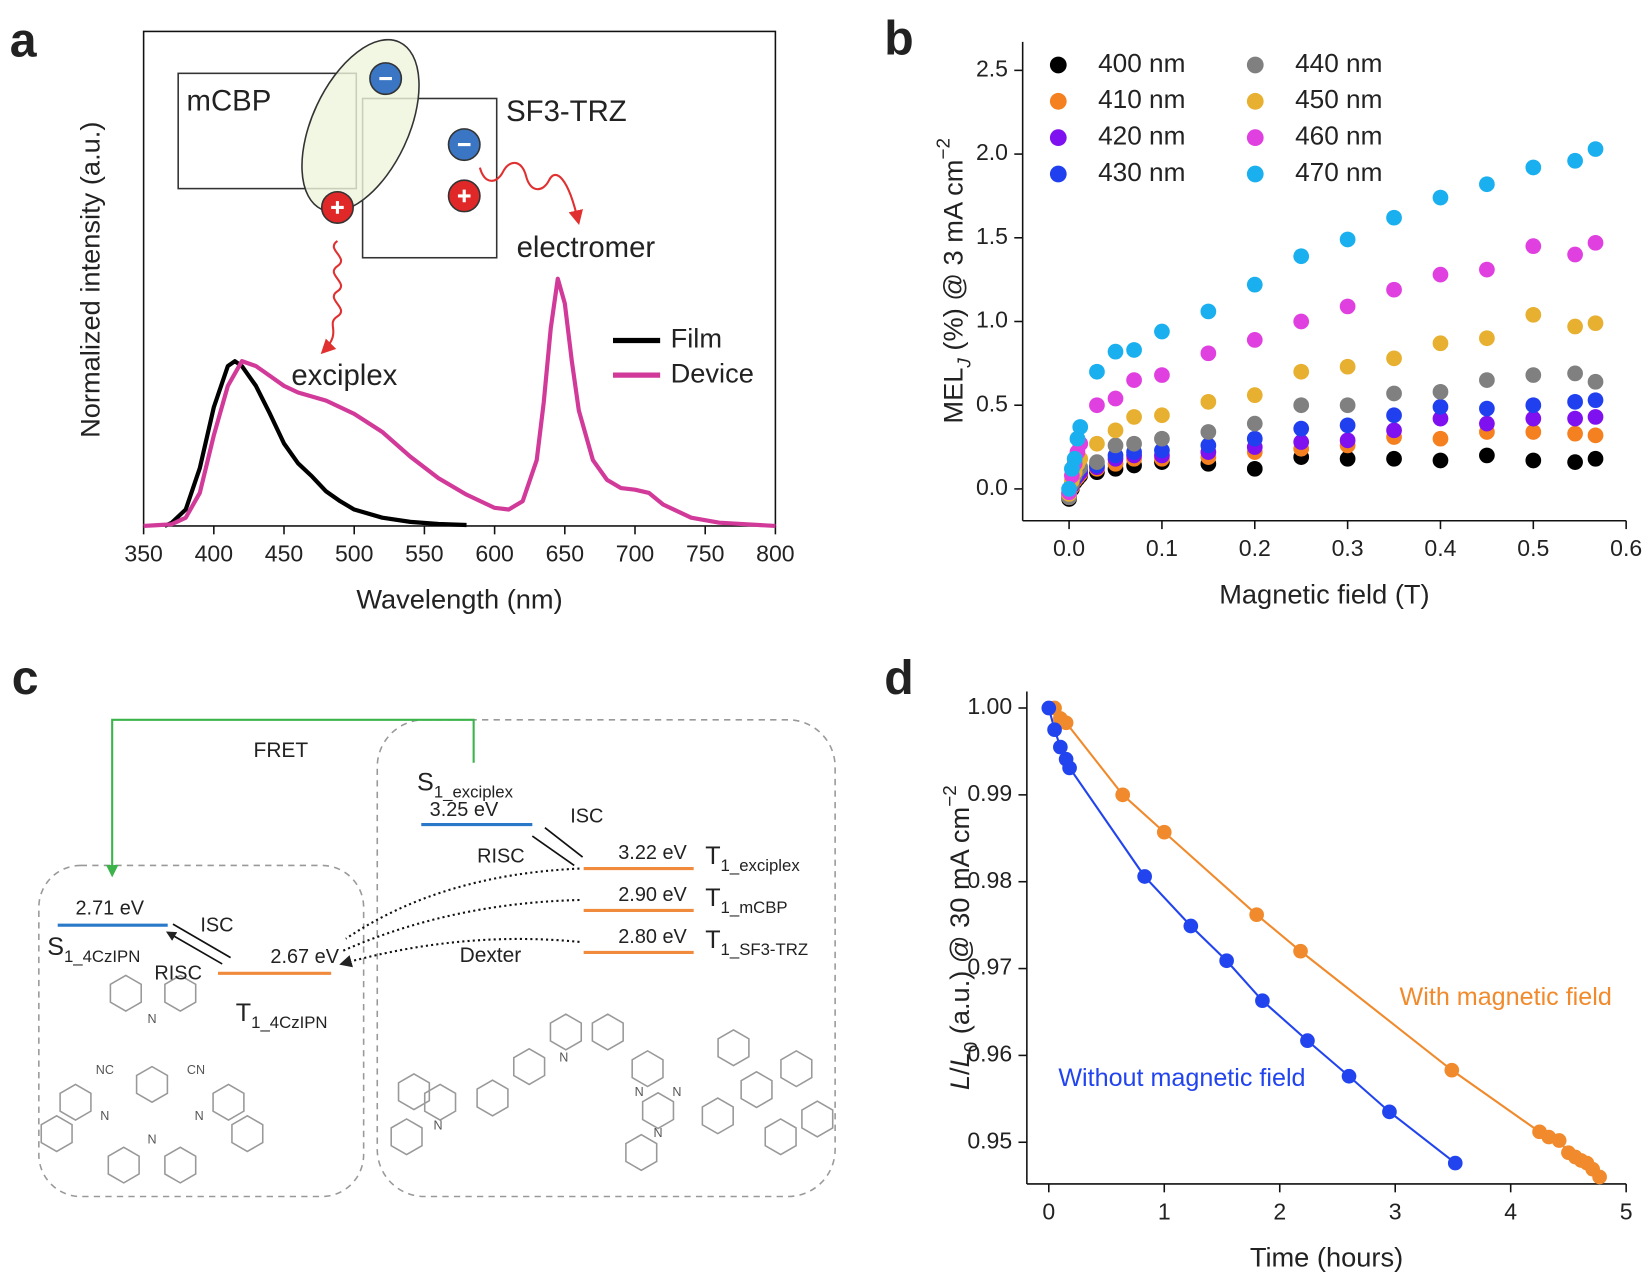 This screenshot has width=1643, height=1273. I want to click on label-part: (%) @ 3 mA cm, so click(953, 259).